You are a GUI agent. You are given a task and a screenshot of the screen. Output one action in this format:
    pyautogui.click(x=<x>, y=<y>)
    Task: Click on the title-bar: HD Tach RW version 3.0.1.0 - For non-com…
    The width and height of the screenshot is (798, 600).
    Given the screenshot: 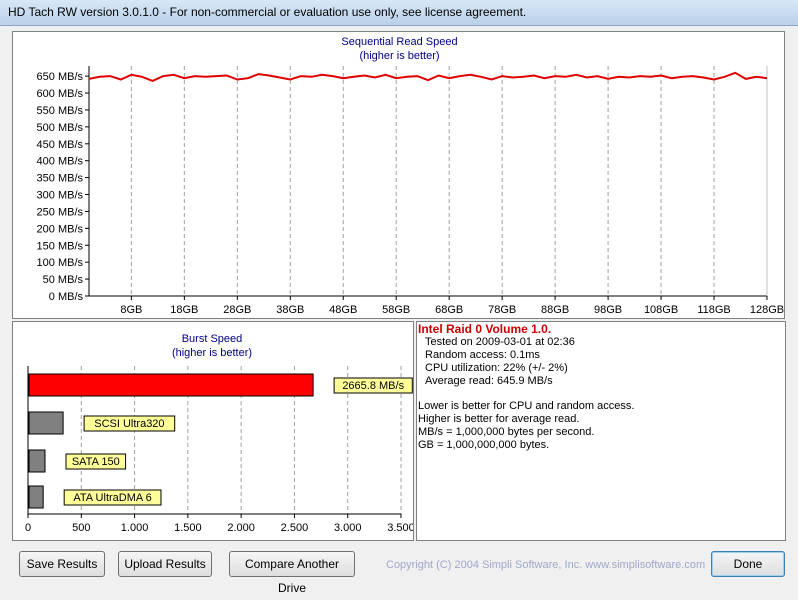 What is the action you would take?
    pyautogui.click(x=399, y=13)
    